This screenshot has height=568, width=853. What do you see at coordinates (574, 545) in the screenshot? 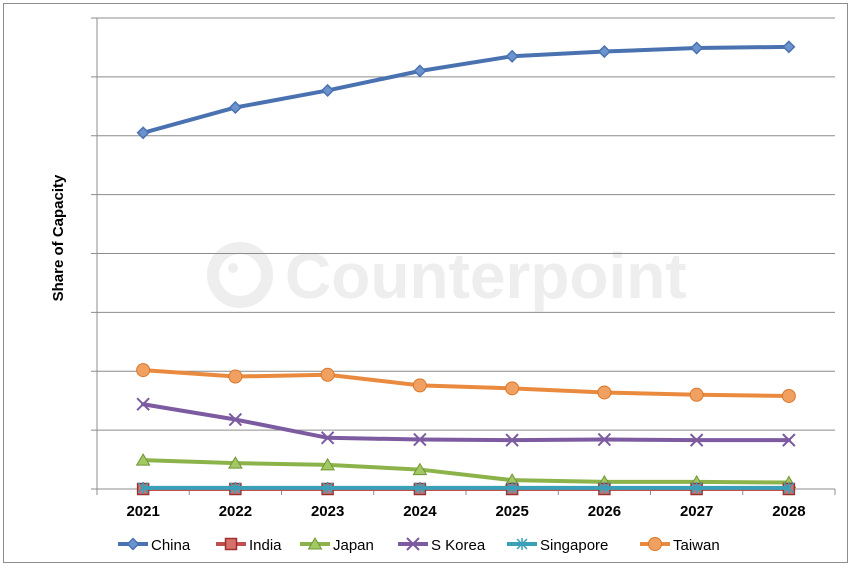
I see `legend-label: Singapore` at bounding box center [574, 545].